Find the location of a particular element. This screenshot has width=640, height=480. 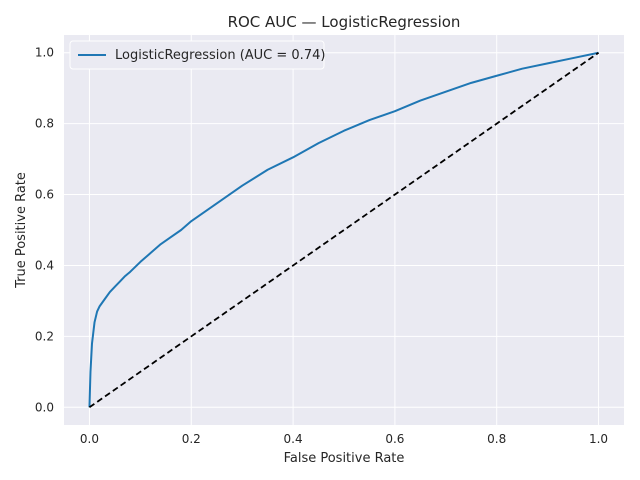

x-tick-label: 0.4 is located at coordinates (293, 439).